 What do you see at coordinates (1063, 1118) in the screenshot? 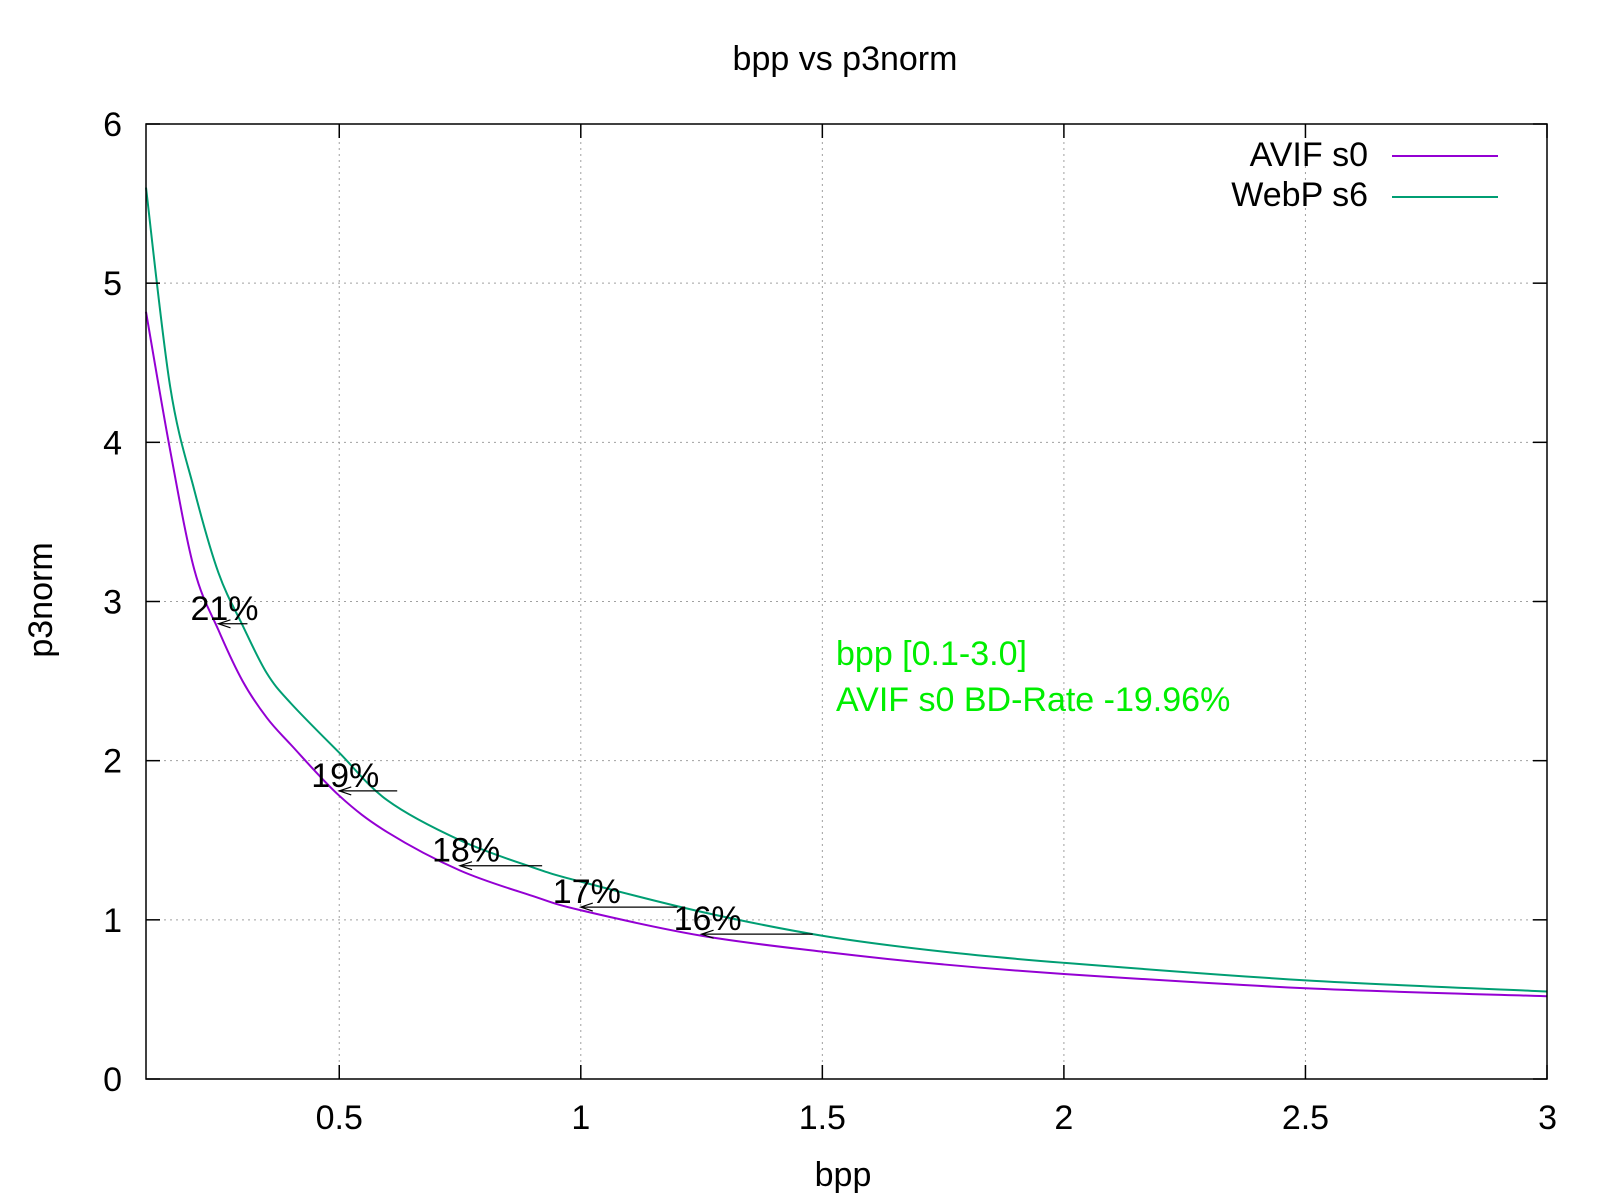
I see `x-tick-label: 2` at bounding box center [1063, 1118].